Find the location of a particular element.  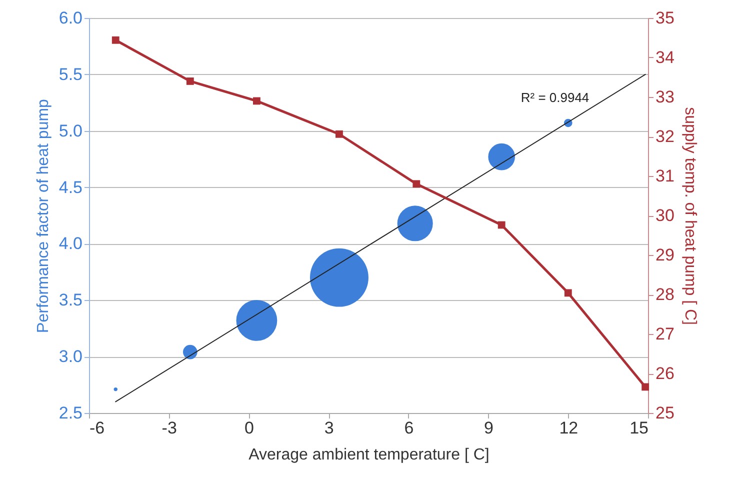

y2-tick-label: 35 is located at coordinates (665, 18).